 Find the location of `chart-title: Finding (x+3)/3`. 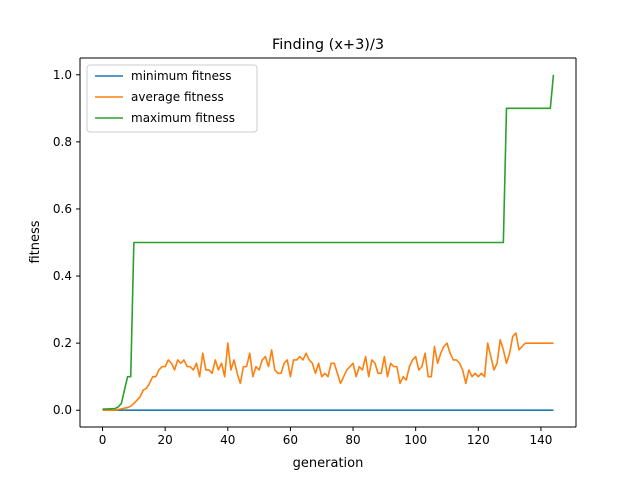

chart-title: Finding (x+3)/3 is located at coordinates (328, 45).